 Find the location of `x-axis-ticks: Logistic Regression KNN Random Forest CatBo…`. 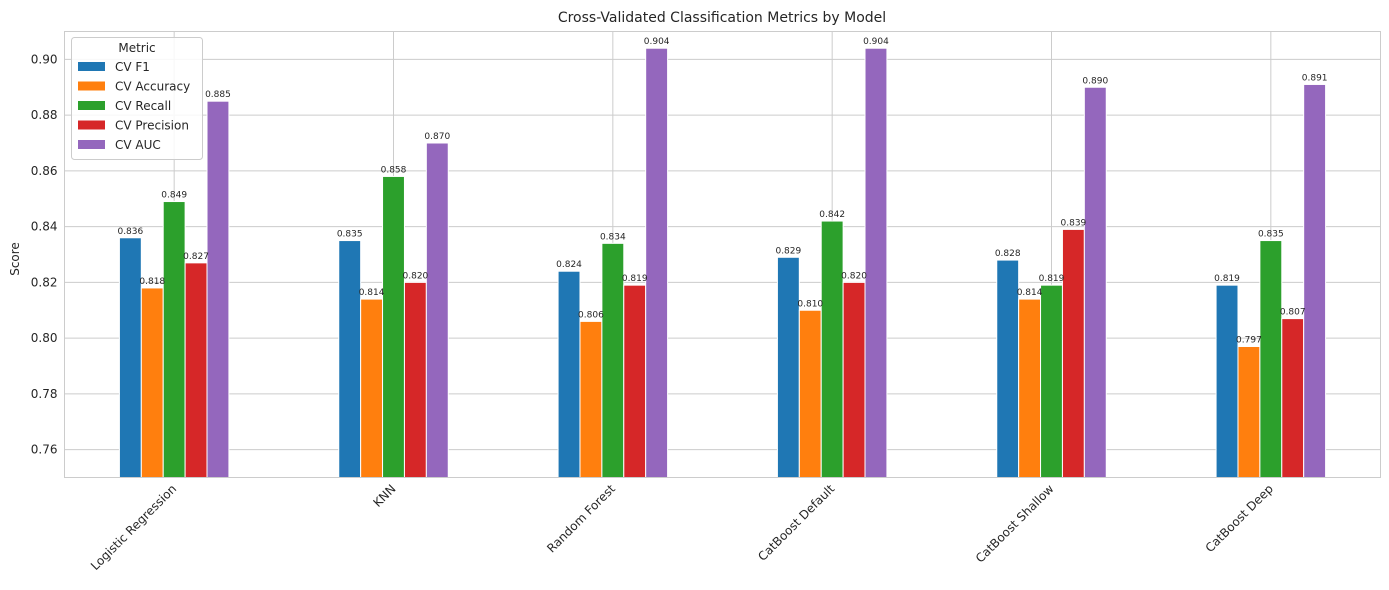

x-axis-ticks: Logistic Regression KNN Random Forest CatBo… is located at coordinates (682, 527).